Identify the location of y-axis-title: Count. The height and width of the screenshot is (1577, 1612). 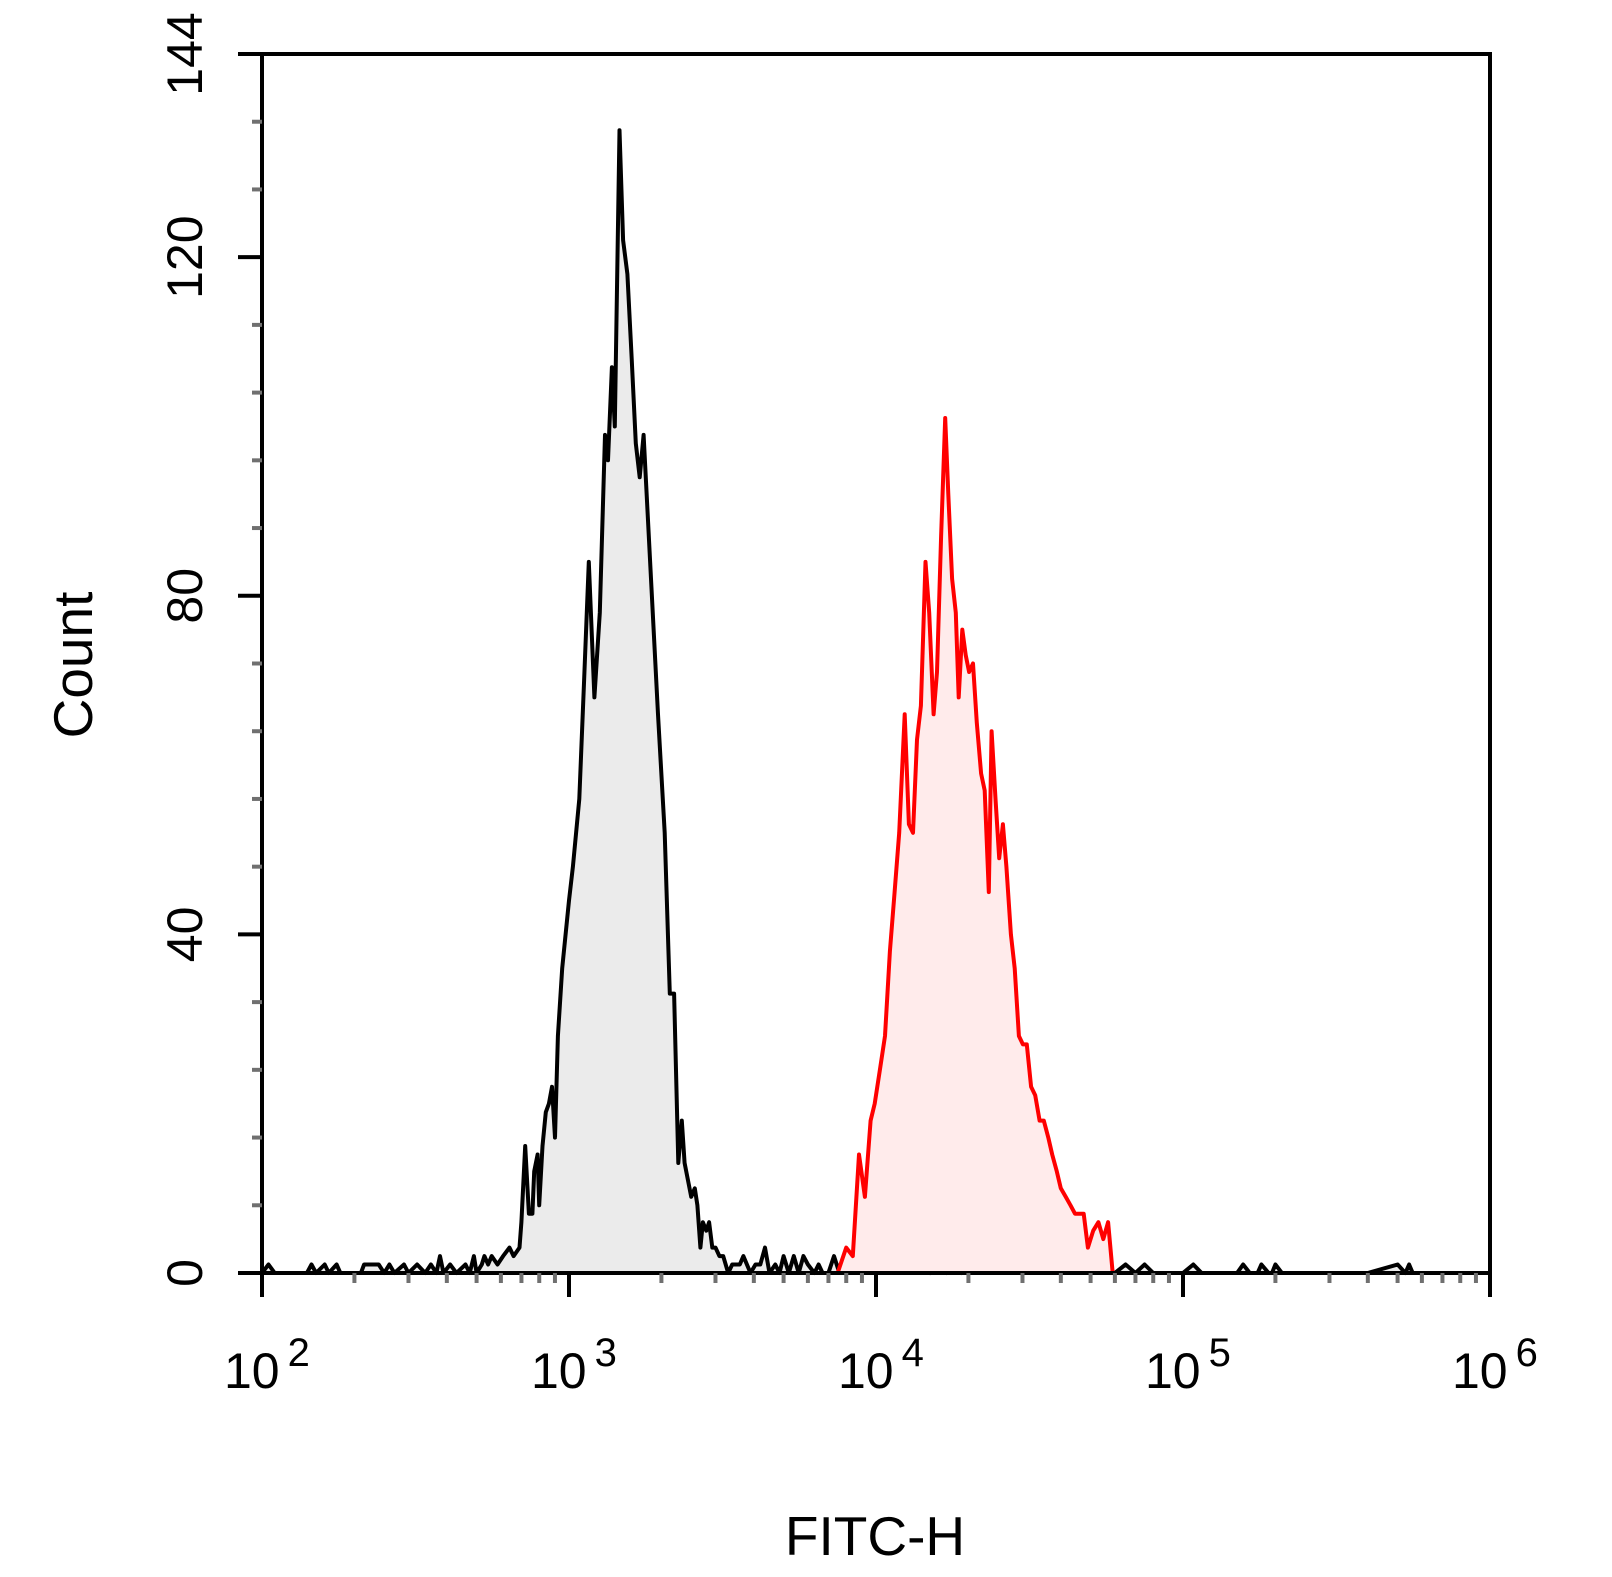
(73, 665).